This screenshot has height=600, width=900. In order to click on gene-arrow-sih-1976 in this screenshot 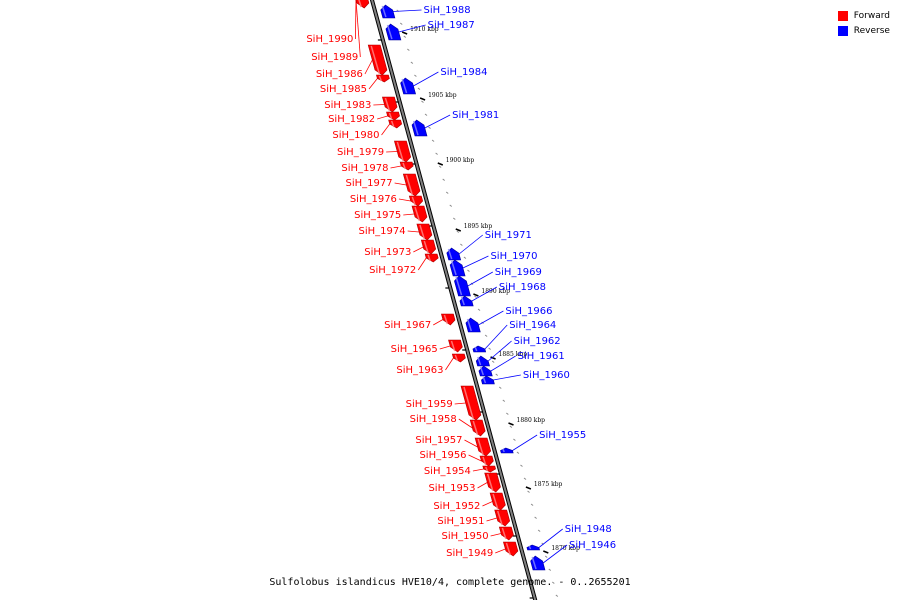, I will do `click(416, 201)`.